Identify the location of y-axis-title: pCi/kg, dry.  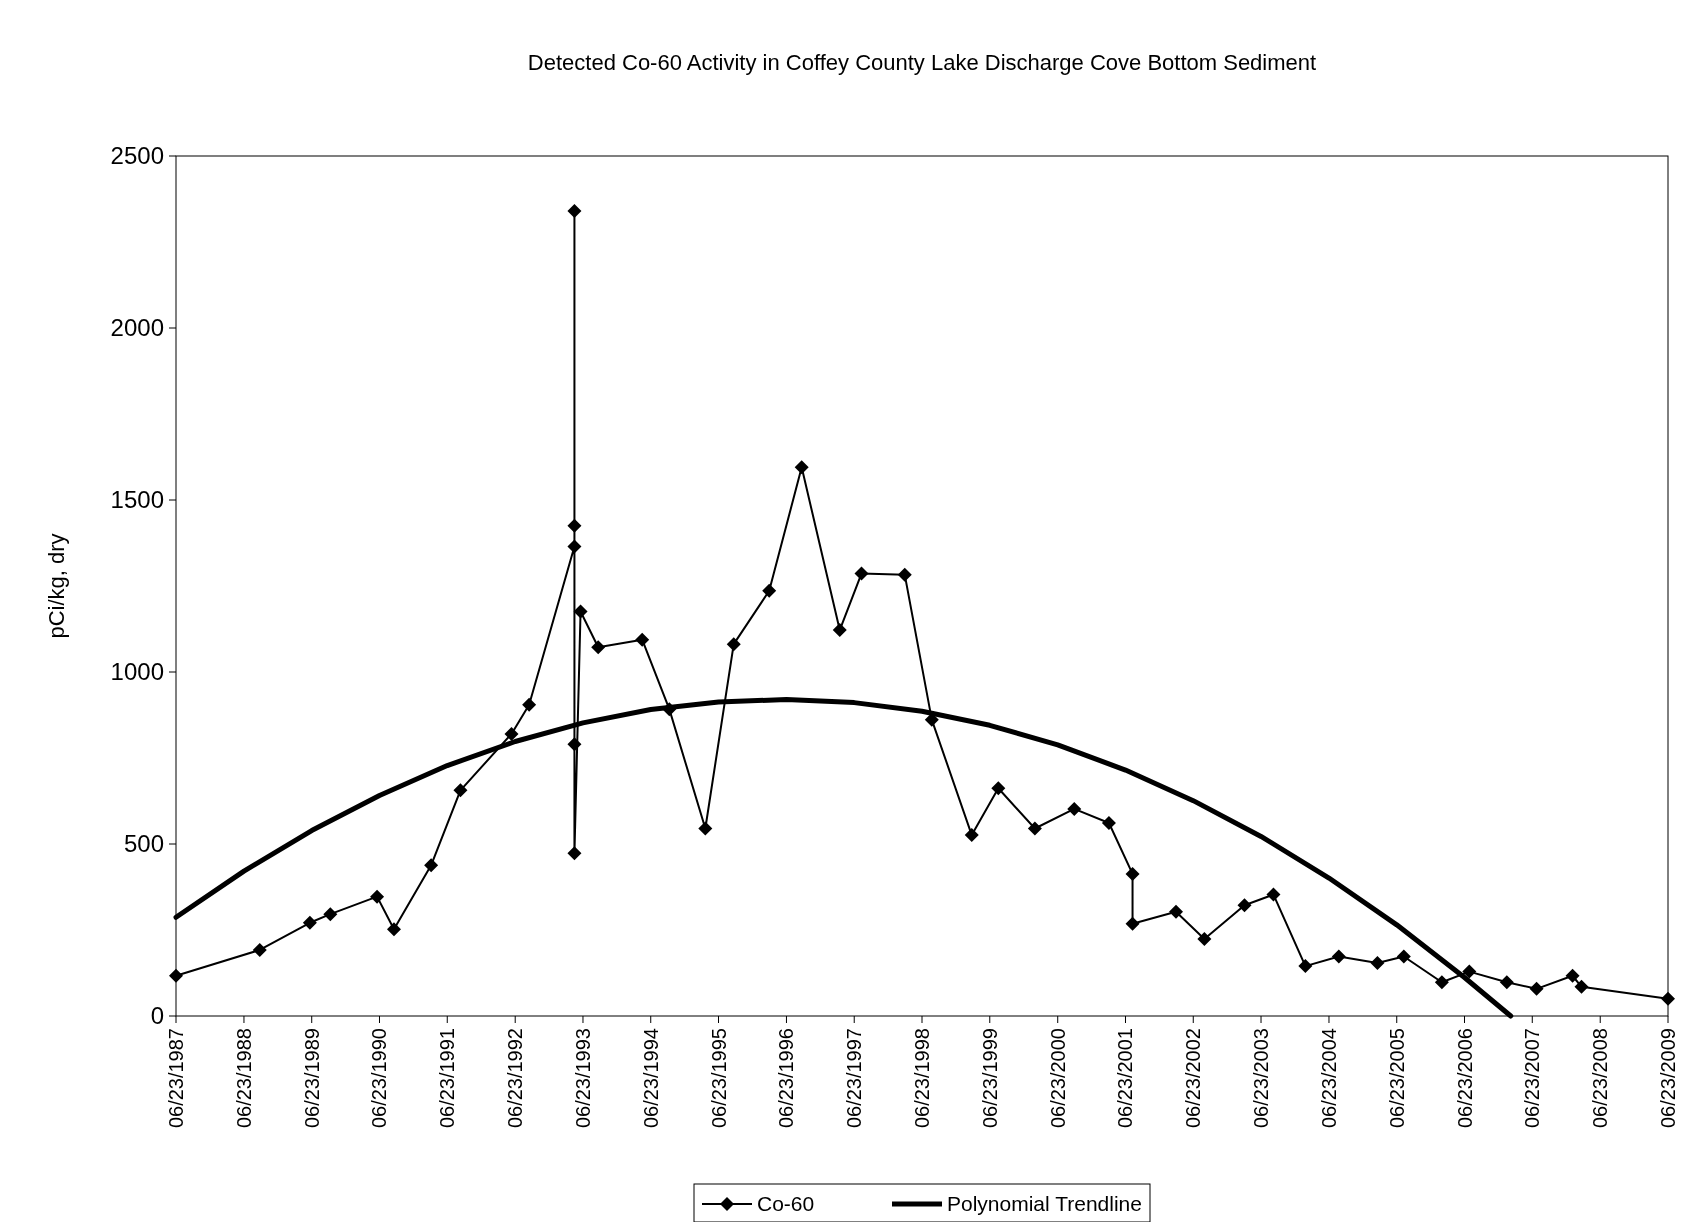
(56, 586).